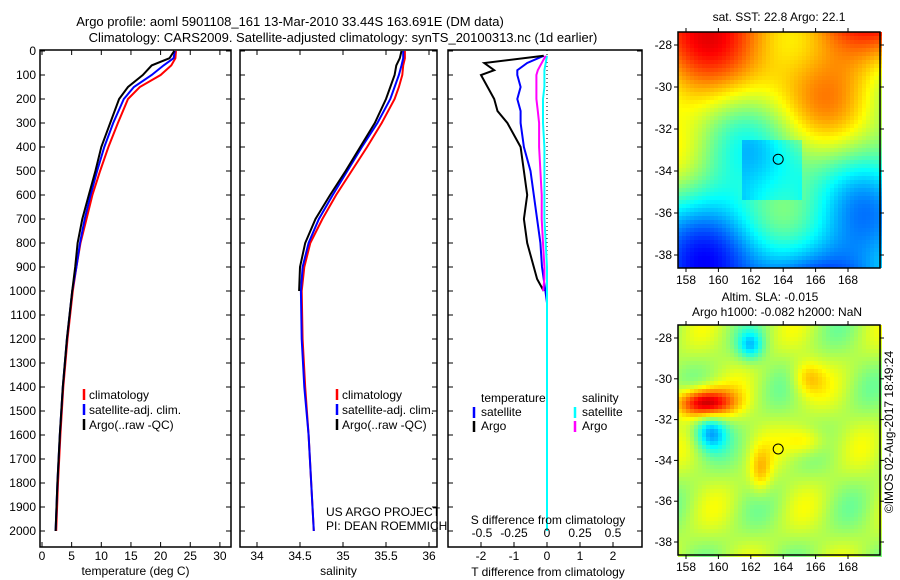  Describe the element at coordinates (580, 533) in the screenshot. I see `s-diff-tick-label: 0.25` at that location.